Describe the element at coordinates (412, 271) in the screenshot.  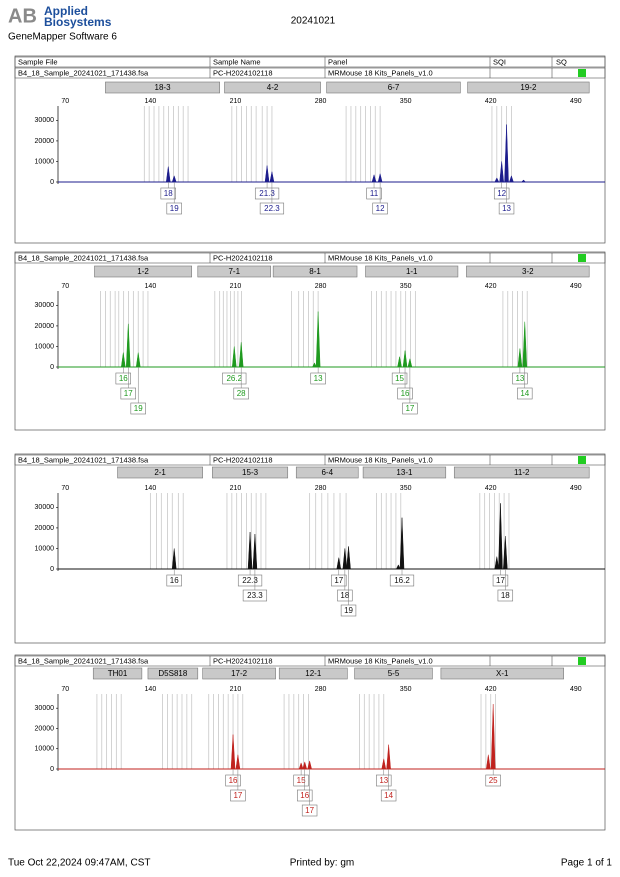
I see `marker-name: 1-1` at that location.